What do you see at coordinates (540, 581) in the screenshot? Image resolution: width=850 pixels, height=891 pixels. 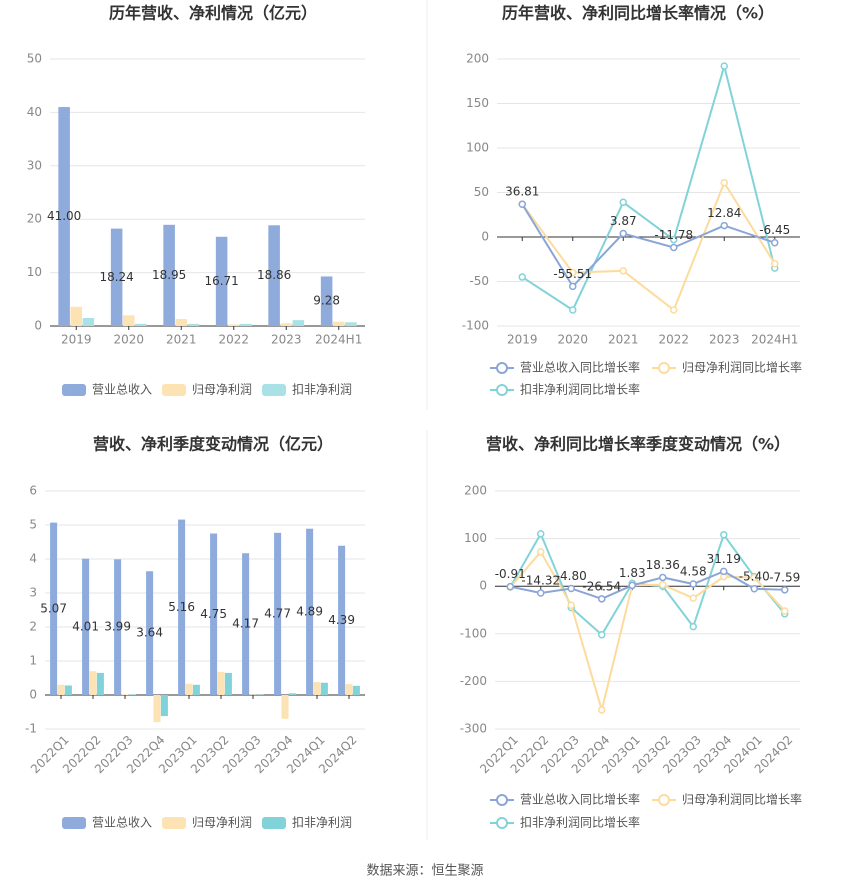 I see `data-label: -14.32` at bounding box center [540, 581].